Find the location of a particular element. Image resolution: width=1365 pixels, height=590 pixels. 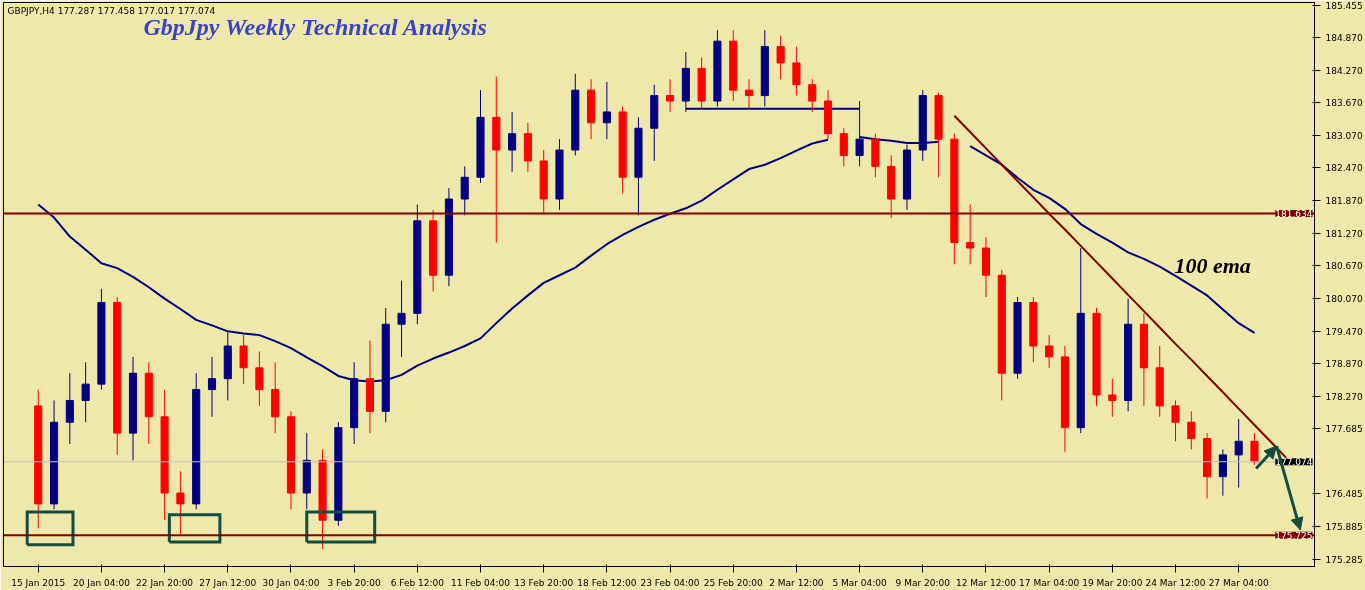

x-tick-label: 11 Feb 04:00 is located at coordinates (480, 582).